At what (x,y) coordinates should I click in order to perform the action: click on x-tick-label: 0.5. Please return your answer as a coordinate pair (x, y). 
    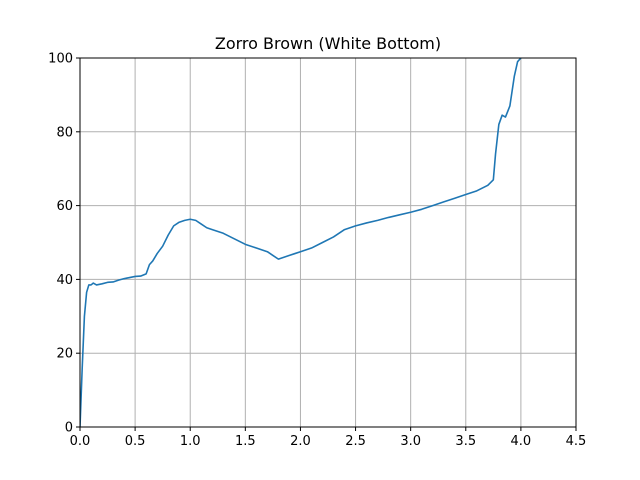
    Looking at the image, I should click on (135, 441).